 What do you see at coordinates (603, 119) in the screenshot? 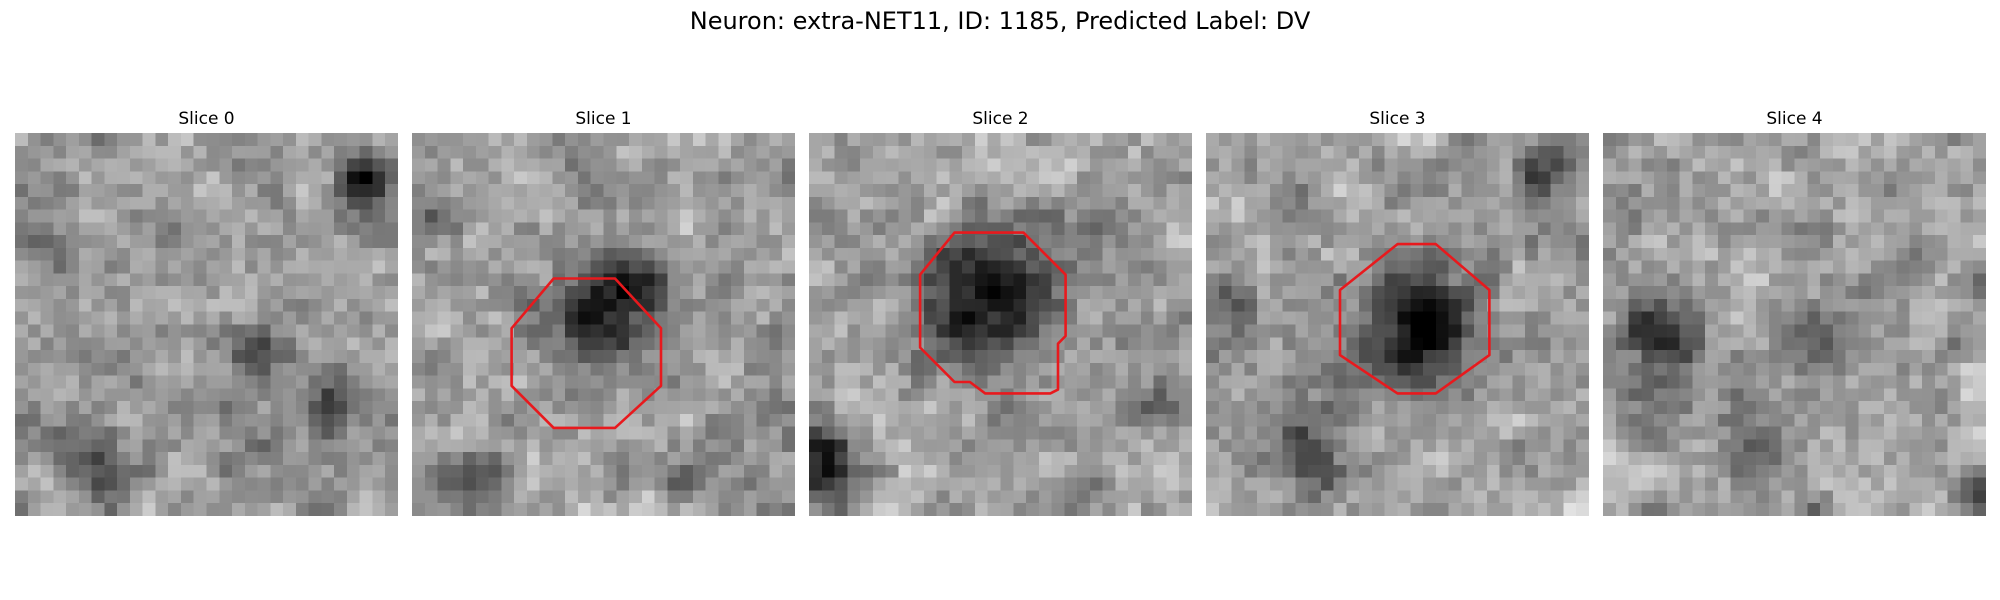
I see `slice-title: Slice 1` at bounding box center [603, 119].